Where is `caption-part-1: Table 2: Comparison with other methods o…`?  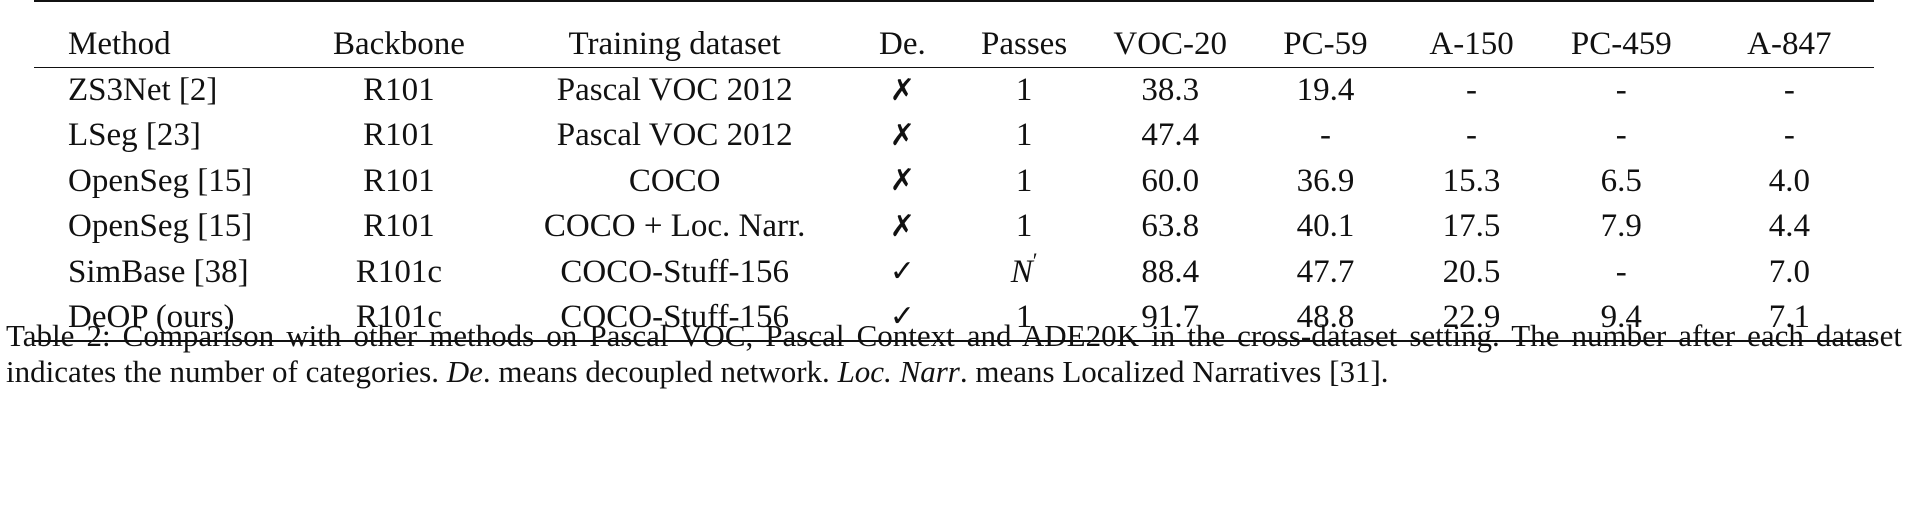
caption-part-1: Table 2: Comparison with other methods o… is located at coordinates (954, 353).